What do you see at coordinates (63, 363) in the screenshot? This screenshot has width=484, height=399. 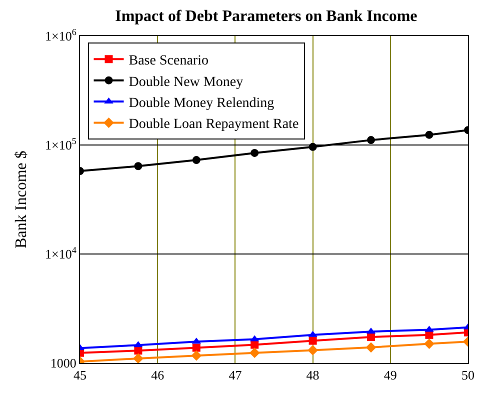 I see `y-tick-label: 1000` at bounding box center [63, 363].